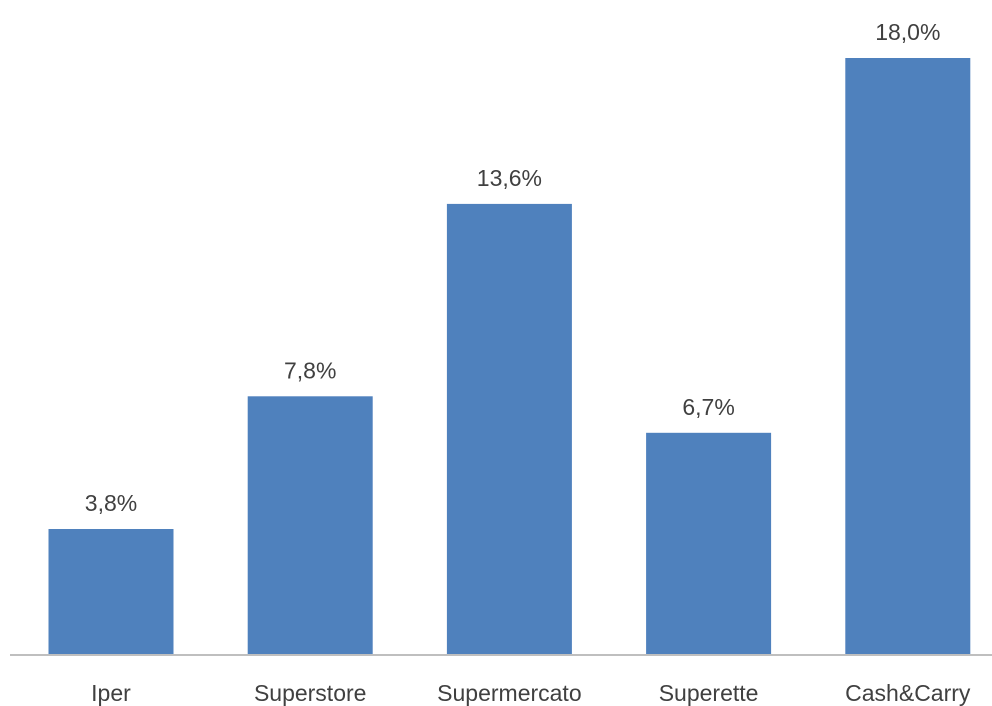 This screenshot has width=992, height=706. Describe the element at coordinates (111, 693) in the screenshot. I see `category-label: Iper` at that location.